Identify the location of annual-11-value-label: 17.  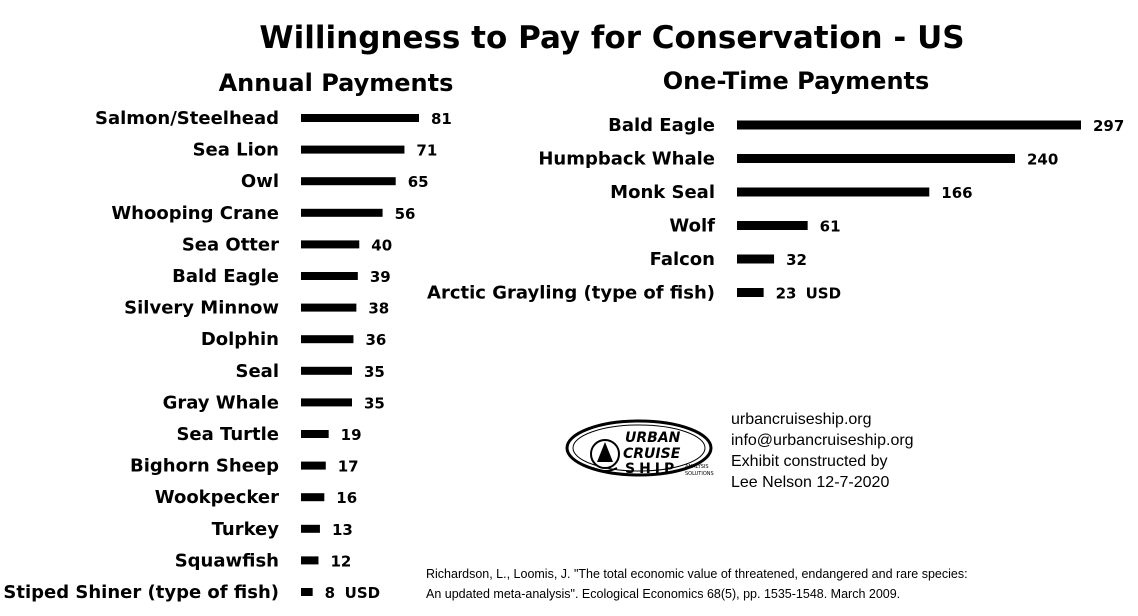
(348, 467).